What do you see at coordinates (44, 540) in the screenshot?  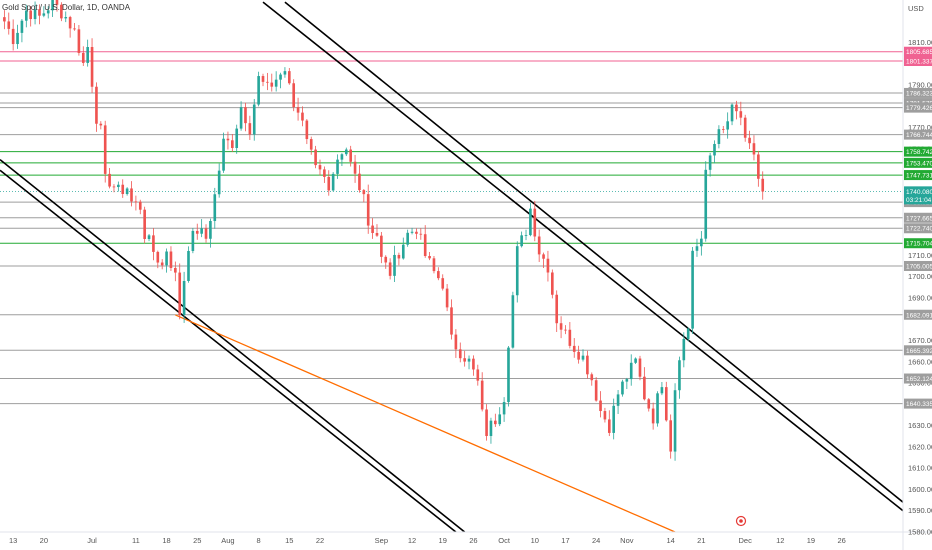 I see `x-tick-label: 20` at bounding box center [44, 540].